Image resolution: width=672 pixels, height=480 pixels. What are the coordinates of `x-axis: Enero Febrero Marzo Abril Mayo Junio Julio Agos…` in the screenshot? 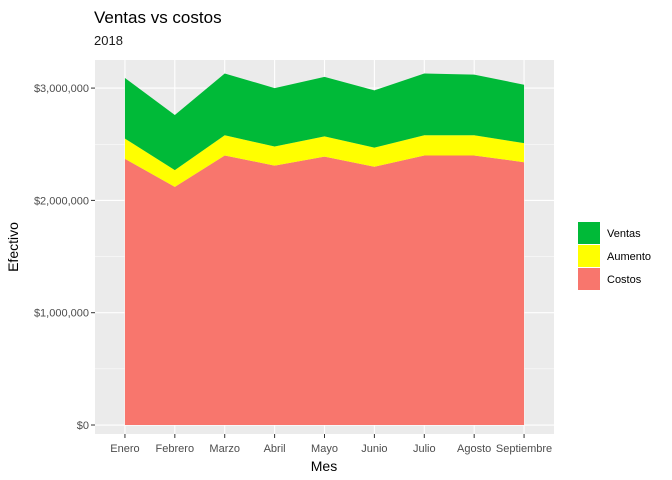 It's located at (331, 444).